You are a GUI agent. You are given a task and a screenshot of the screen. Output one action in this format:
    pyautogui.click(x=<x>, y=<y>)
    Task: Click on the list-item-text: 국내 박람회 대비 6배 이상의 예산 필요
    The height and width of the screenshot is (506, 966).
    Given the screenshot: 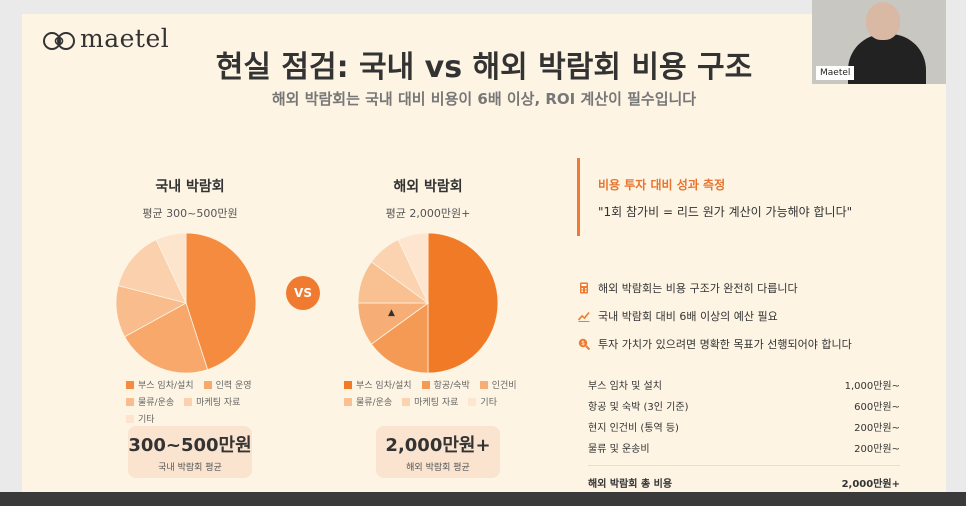 What is the action you would take?
    pyautogui.click(x=688, y=316)
    